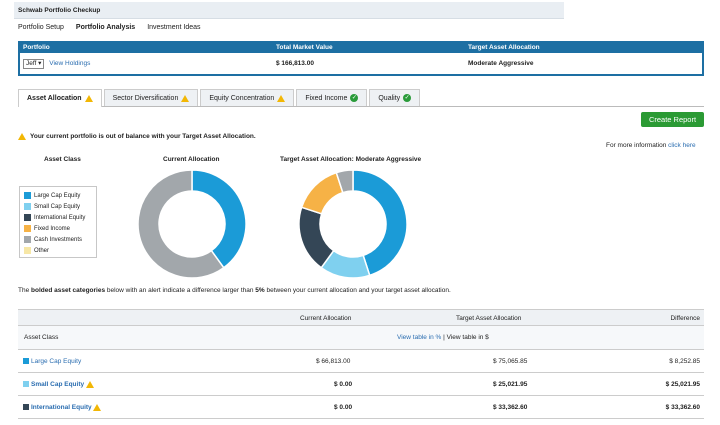  I want to click on legend-item: Small Cap Equity, so click(58, 206).